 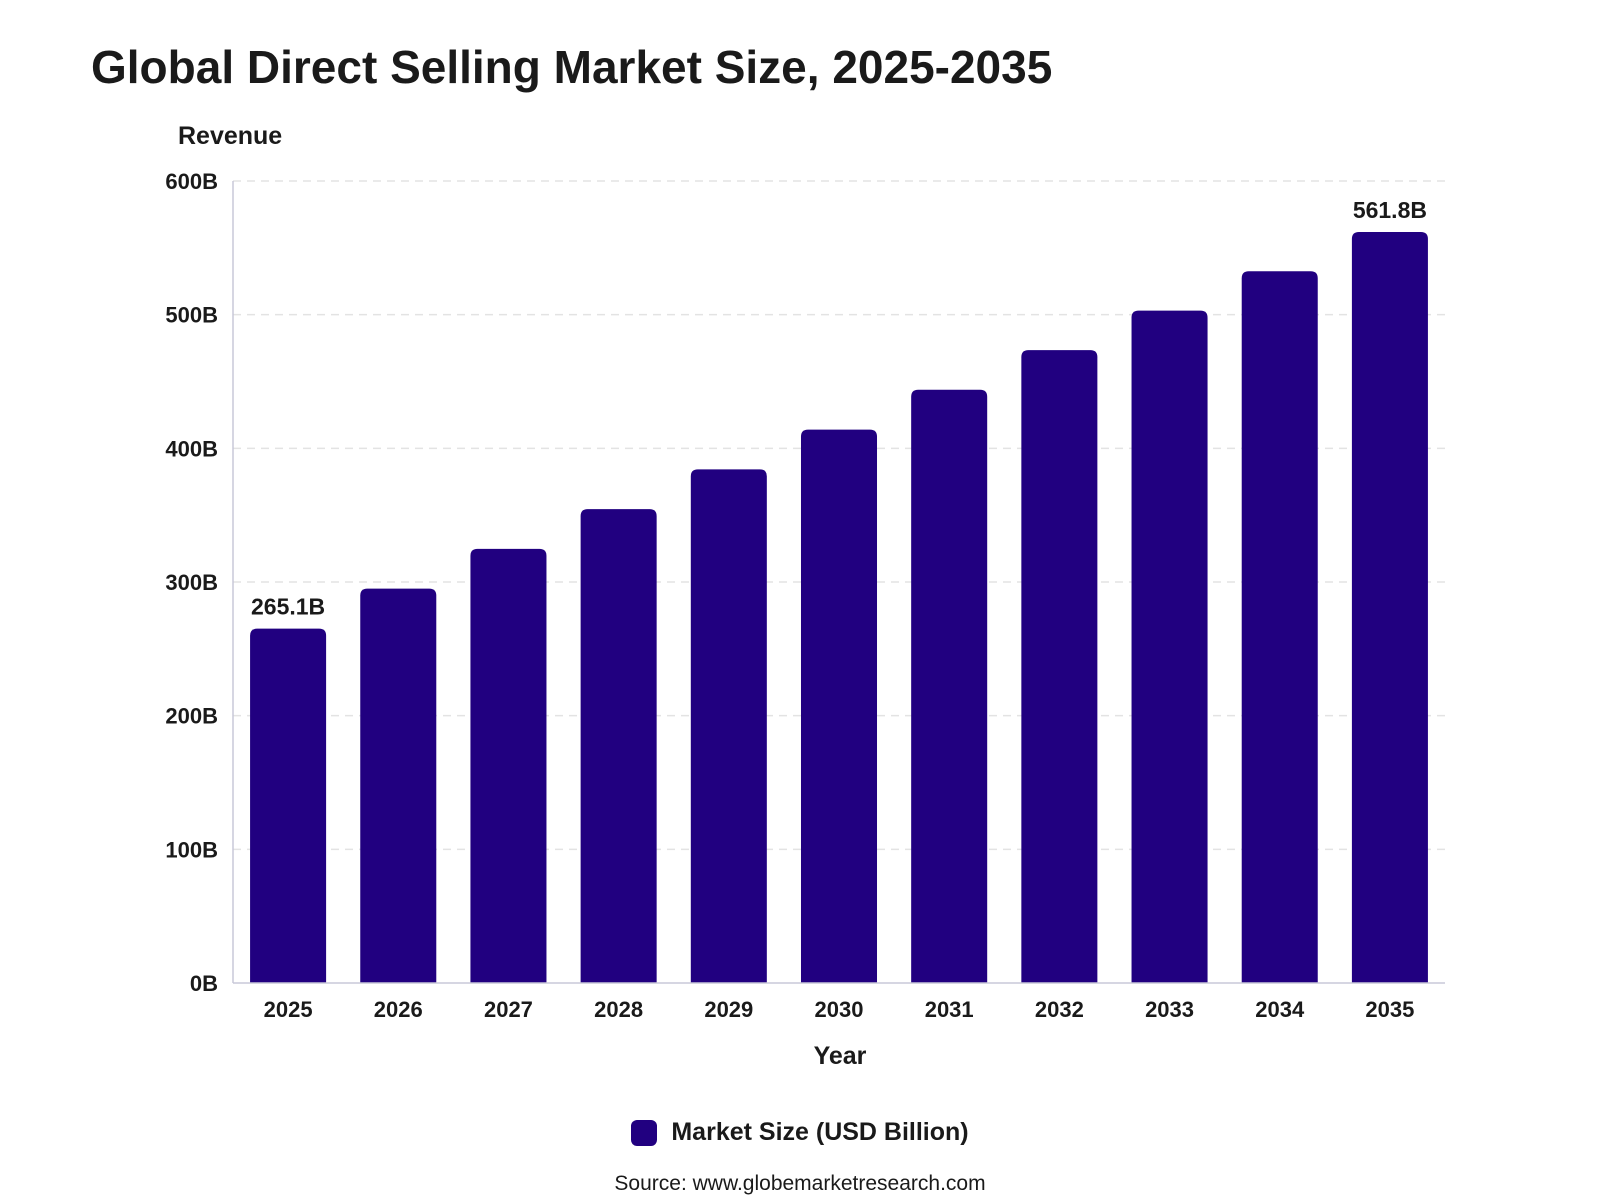 I want to click on y-tick-label: 600B, so click(x=191, y=181).